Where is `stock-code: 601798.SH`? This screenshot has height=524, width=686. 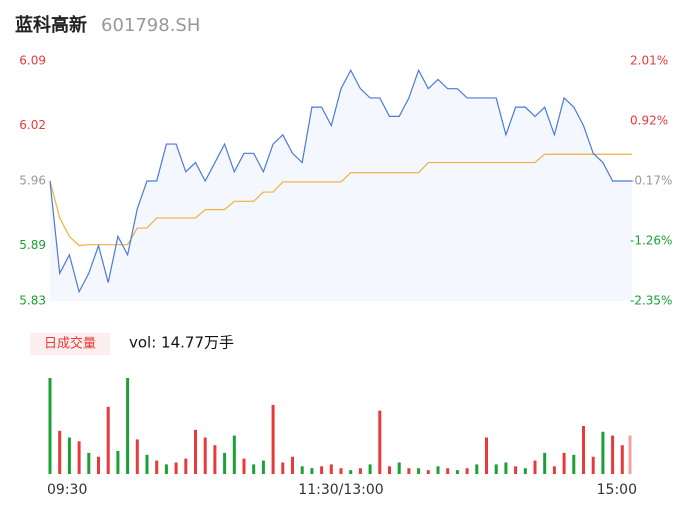 stock-code: 601798.SH is located at coordinates (150, 25).